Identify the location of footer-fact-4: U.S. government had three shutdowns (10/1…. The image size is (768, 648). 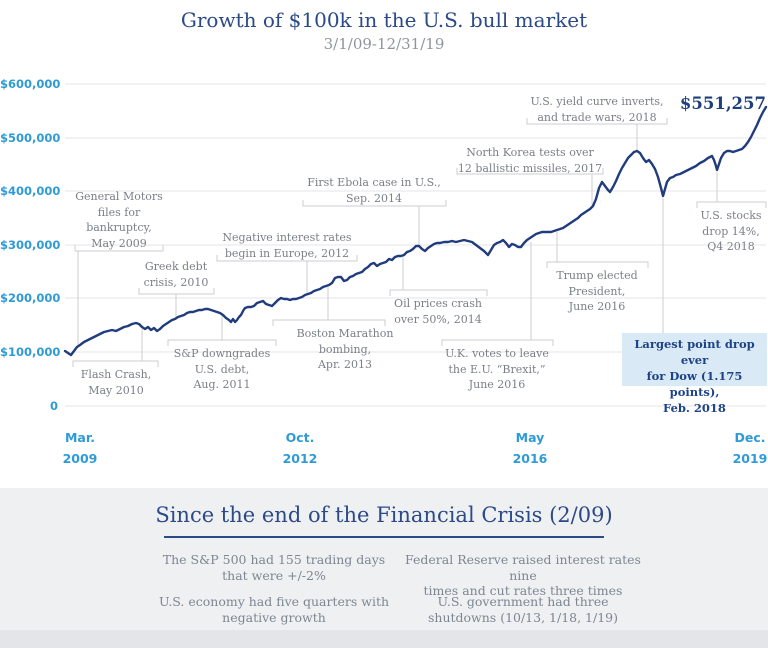
(522, 609).